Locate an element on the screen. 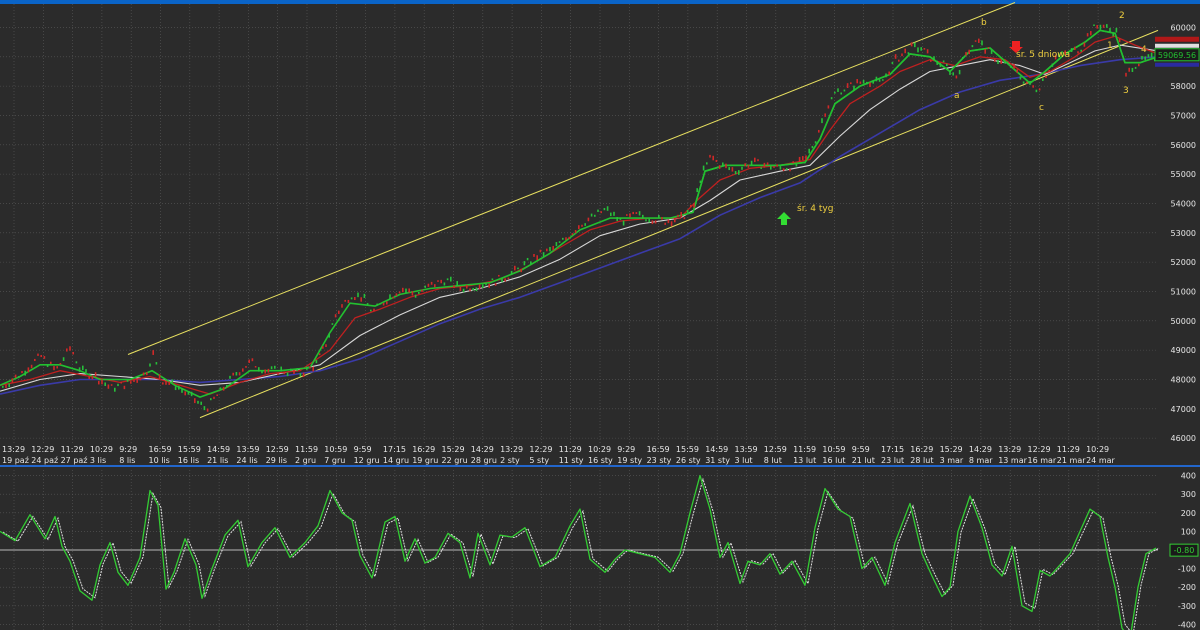 The width and height of the screenshot is (1200, 630). date-tick-label: 2 gru is located at coordinates (305, 460).